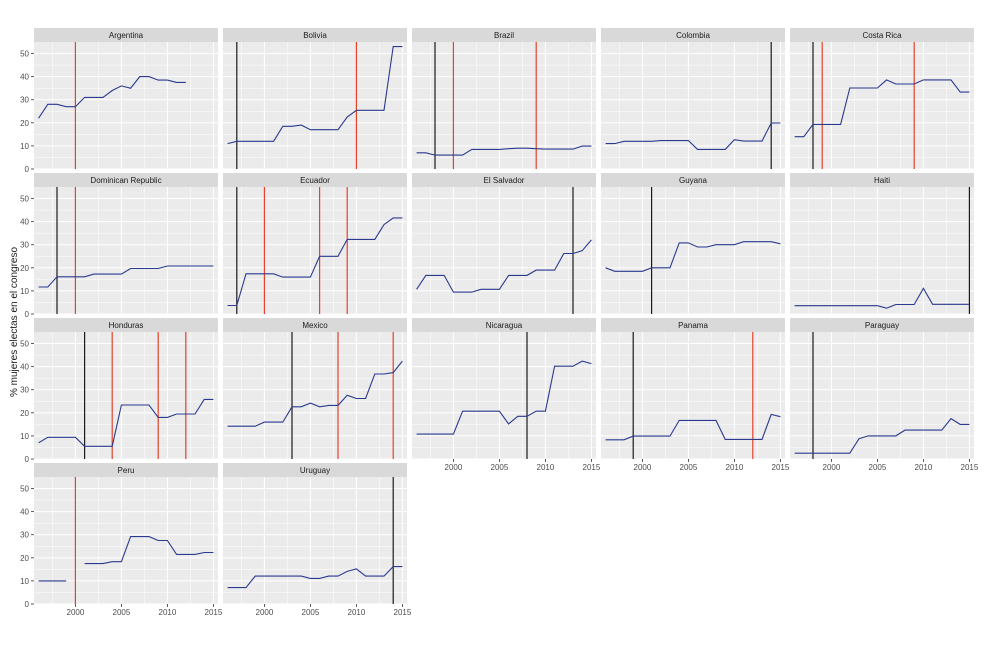 Image resolution: width=984 pixels, height=655 pixels. I want to click on panel-costa-rica: Costa Rica, so click(882, 99).